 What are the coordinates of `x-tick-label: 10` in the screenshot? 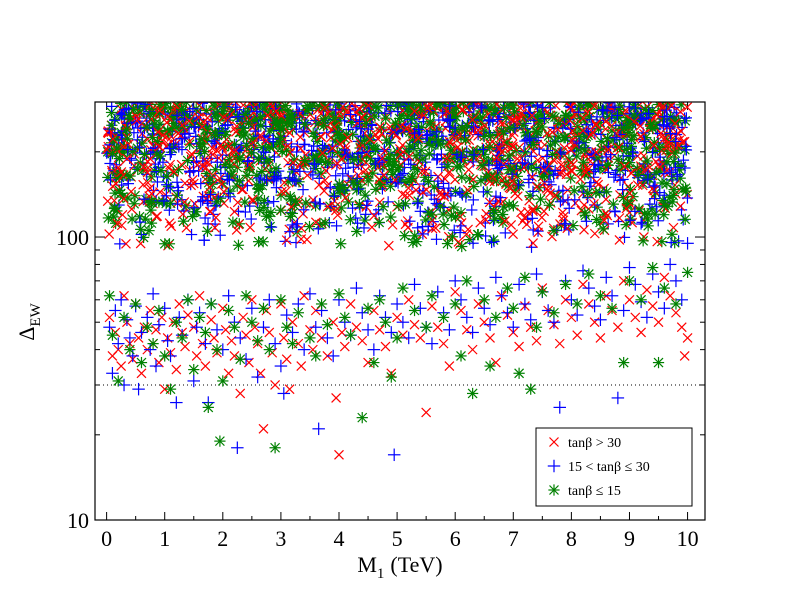 It's located at (688, 538).